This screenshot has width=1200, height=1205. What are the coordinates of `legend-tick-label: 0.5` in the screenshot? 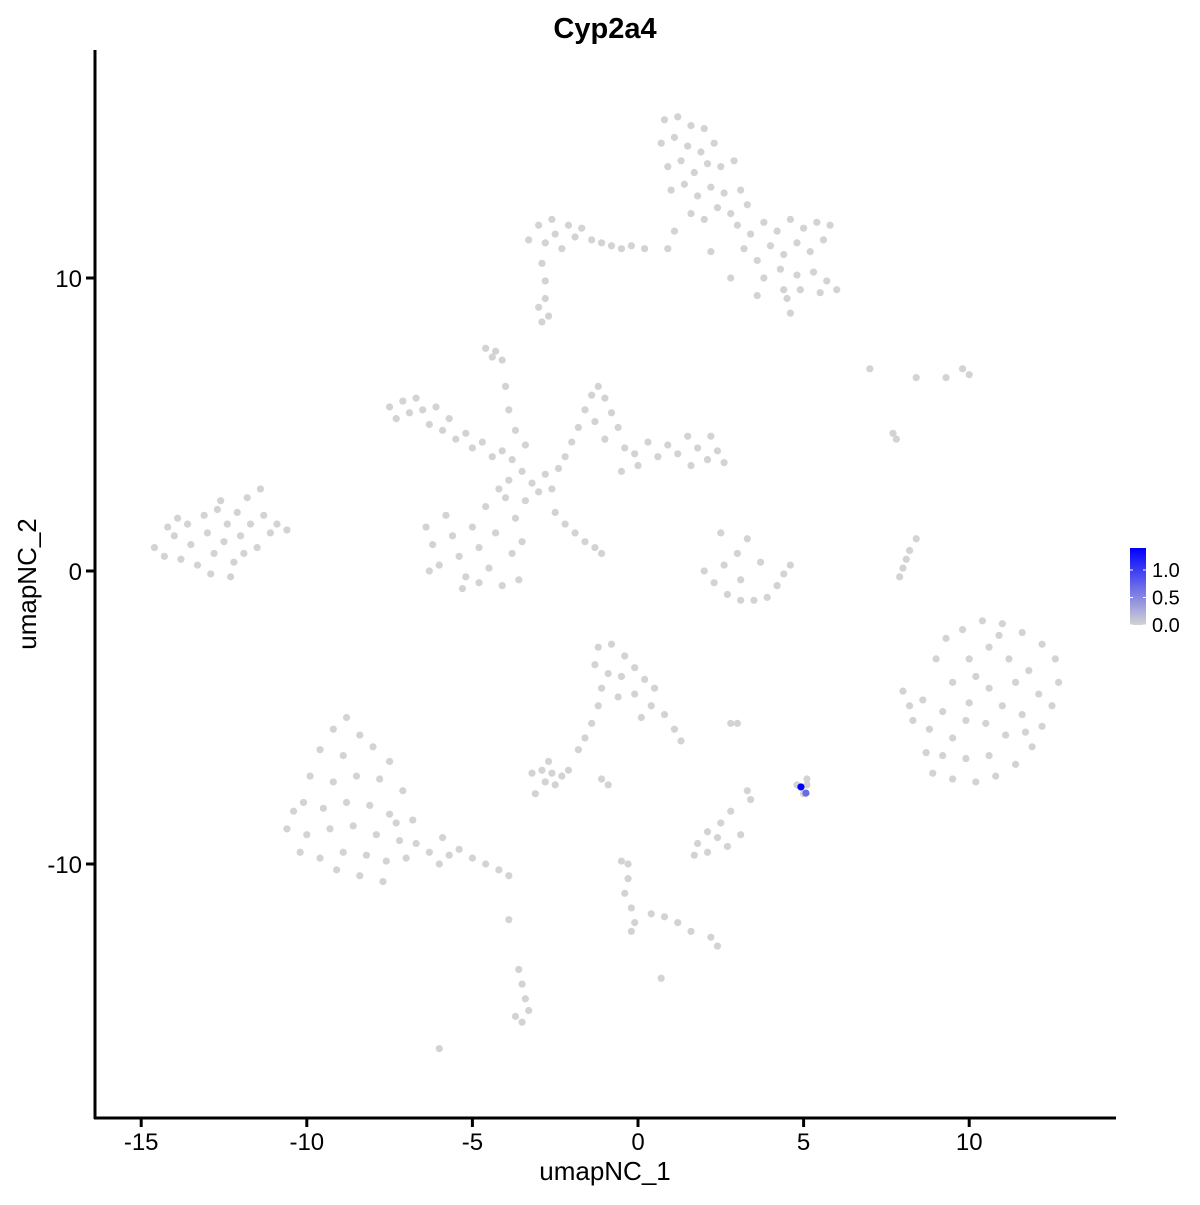 It's located at (1166, 599).